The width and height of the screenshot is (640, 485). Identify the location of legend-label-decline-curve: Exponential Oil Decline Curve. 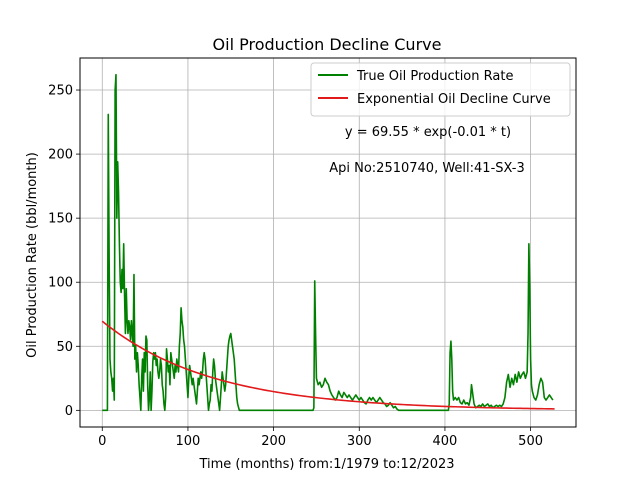
(454, 99).